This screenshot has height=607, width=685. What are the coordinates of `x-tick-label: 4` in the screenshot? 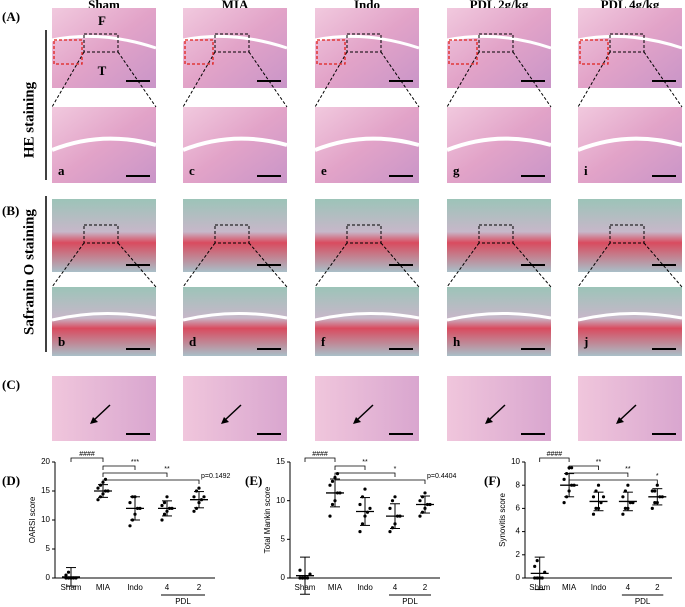 It's located at (167, 587).